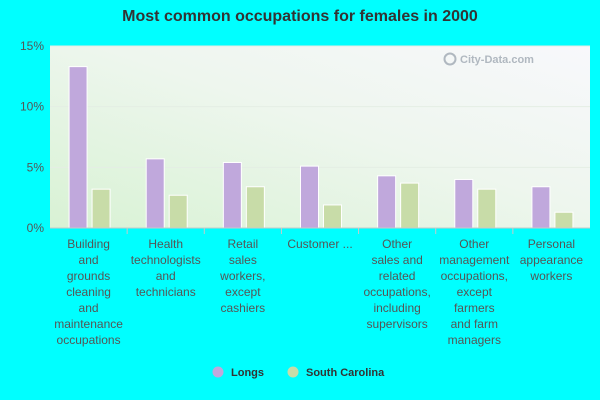 This screenshot has height=400, width=600. I want to click on legend-swatch-south-carolina, so click(293, 372).